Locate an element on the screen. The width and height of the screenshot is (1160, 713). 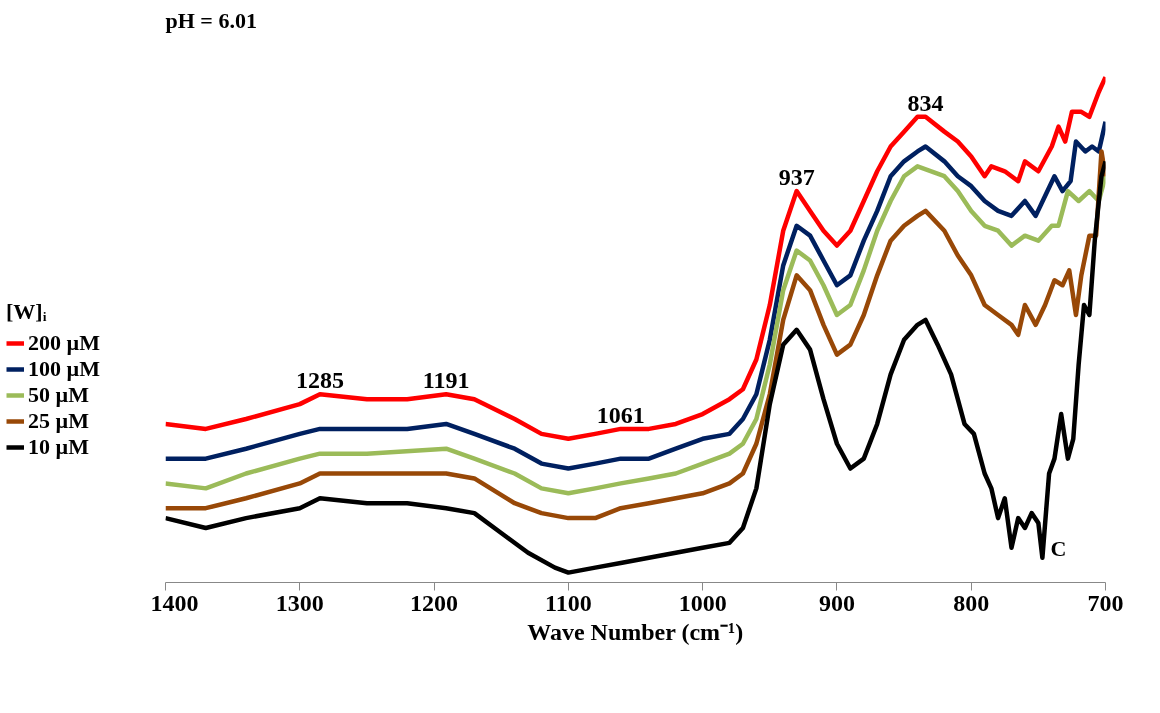
annotation: C is located at coordinates (1058, 548).